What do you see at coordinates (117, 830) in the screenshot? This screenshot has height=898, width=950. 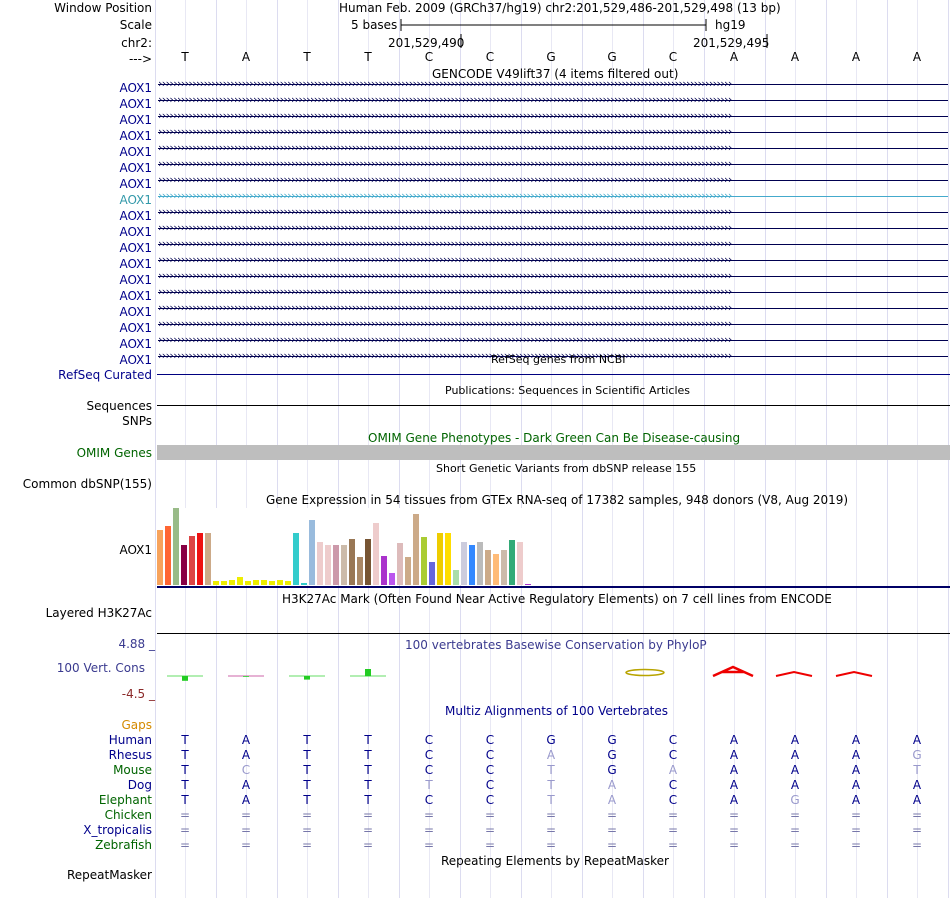 I see `multiz-species-label: X_tropicalis` at bounding box center [117, 830].